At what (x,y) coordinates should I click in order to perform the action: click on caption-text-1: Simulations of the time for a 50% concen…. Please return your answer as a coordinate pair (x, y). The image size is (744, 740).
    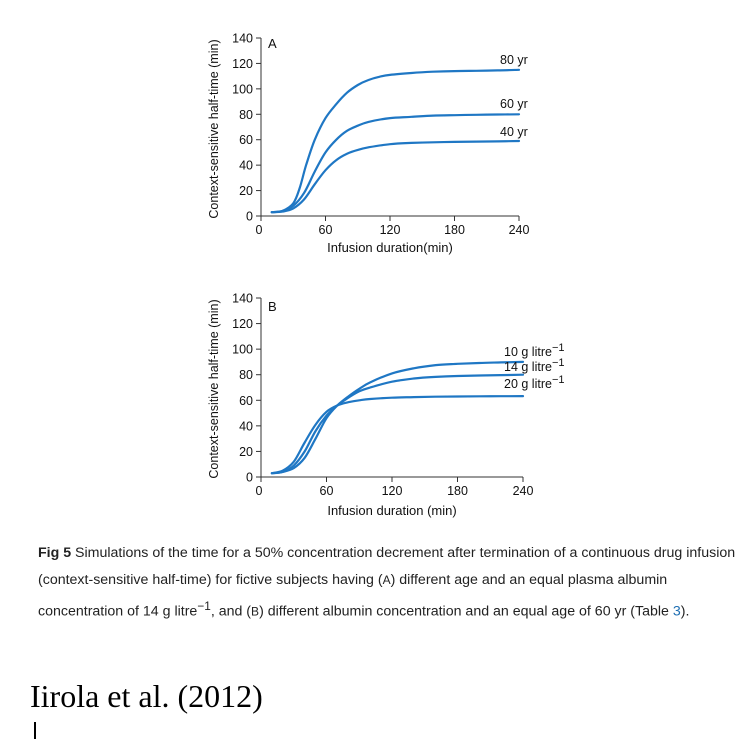
    Looking at the image, I should click on (387, 566).